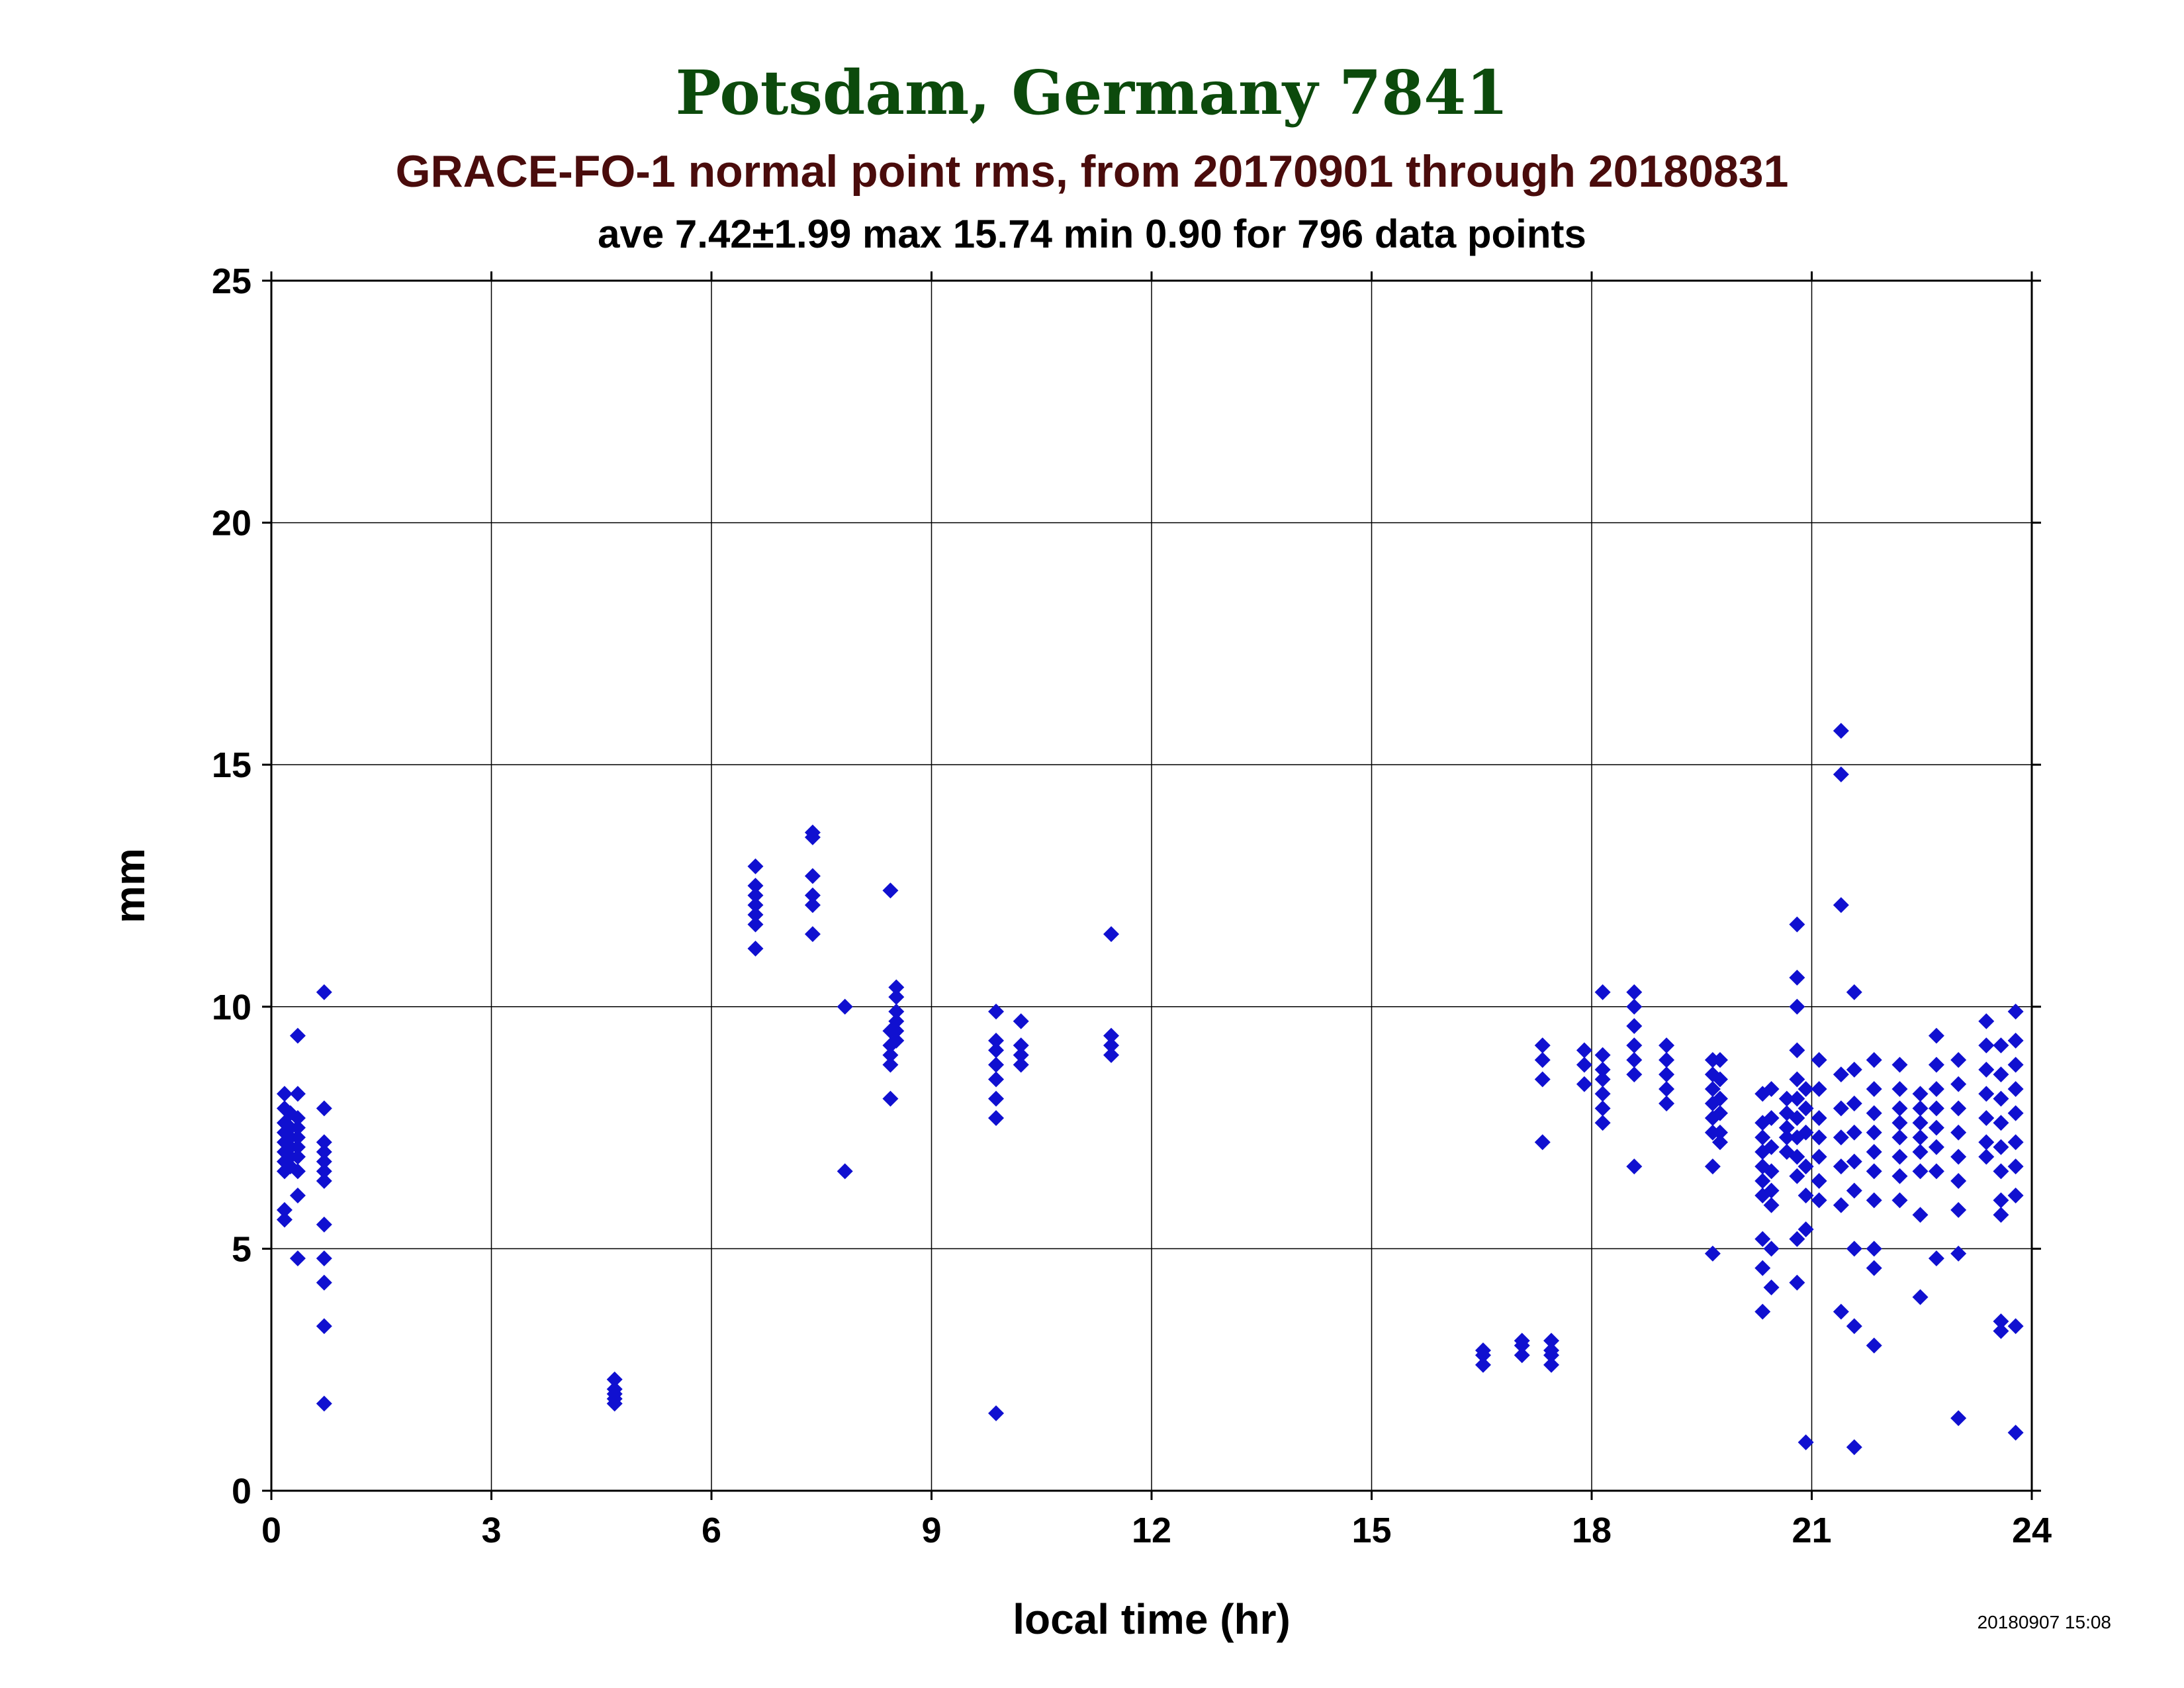 This screenshot has height=1688, width=2184. What do you see at coordinates (231, 1007) in the screenshot?
I see `y-tick-label: 10` at bounding box center [231, 1007].